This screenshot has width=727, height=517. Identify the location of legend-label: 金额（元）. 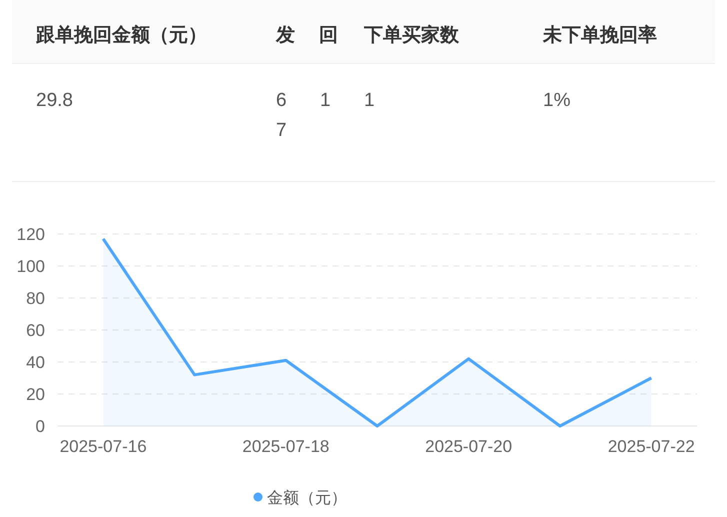
(307, 498).